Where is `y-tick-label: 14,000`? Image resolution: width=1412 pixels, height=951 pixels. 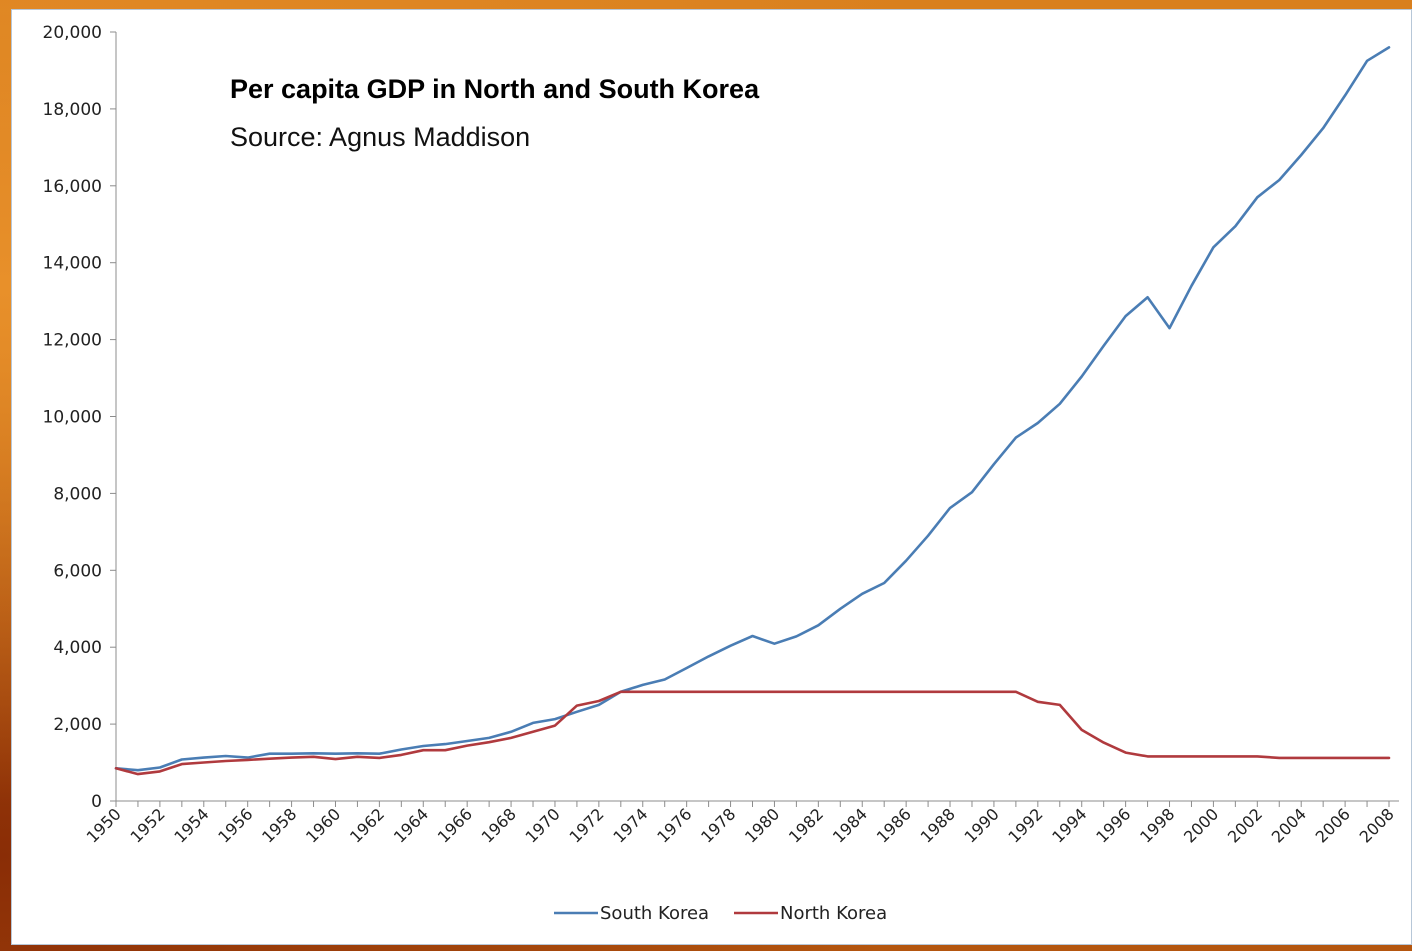
y-tick-label: 14,000 is located at coordinates (72, 264).